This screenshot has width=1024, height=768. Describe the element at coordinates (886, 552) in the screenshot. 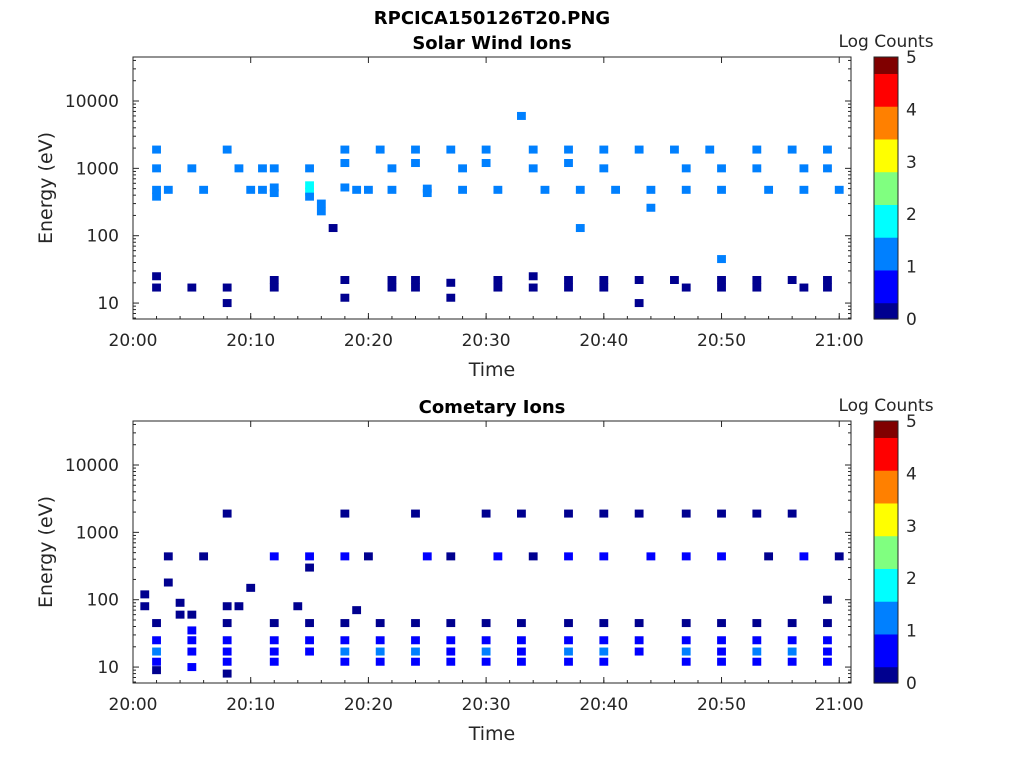

I see `colorbar-frame` at that location.